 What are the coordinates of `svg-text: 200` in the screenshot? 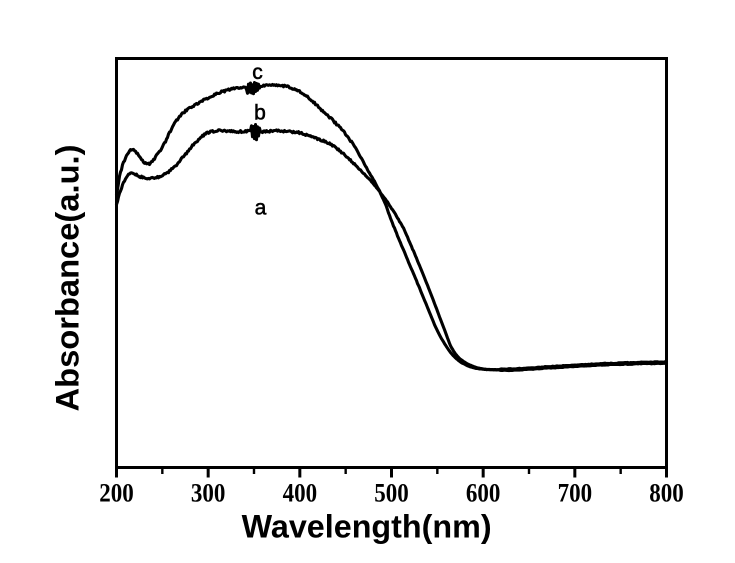 It's located at (116, 493).